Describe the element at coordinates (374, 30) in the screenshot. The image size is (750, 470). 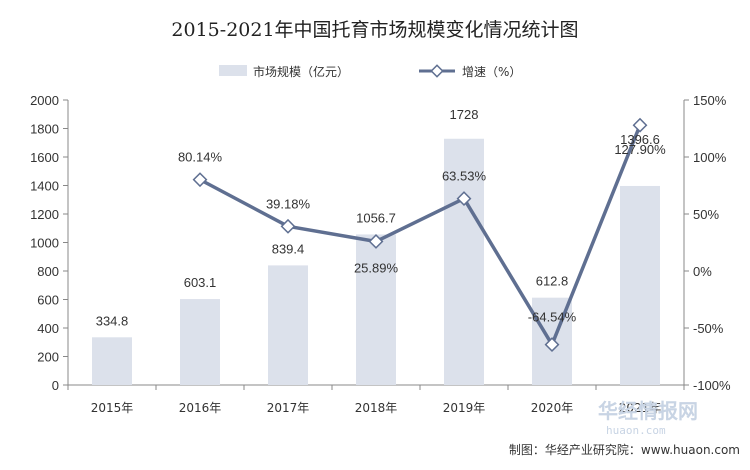
I see `chart-title: 2015-2021年中国托育市场规模变化情况统计图` at that location.